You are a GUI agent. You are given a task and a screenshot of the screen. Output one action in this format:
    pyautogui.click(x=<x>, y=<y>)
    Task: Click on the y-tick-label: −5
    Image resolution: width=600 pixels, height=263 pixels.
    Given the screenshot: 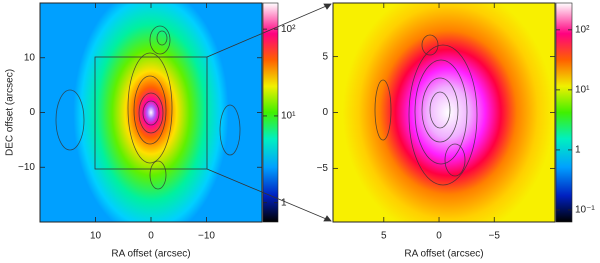 What is the action you would take?
    pyautogui.click(x=323, y=168)
    